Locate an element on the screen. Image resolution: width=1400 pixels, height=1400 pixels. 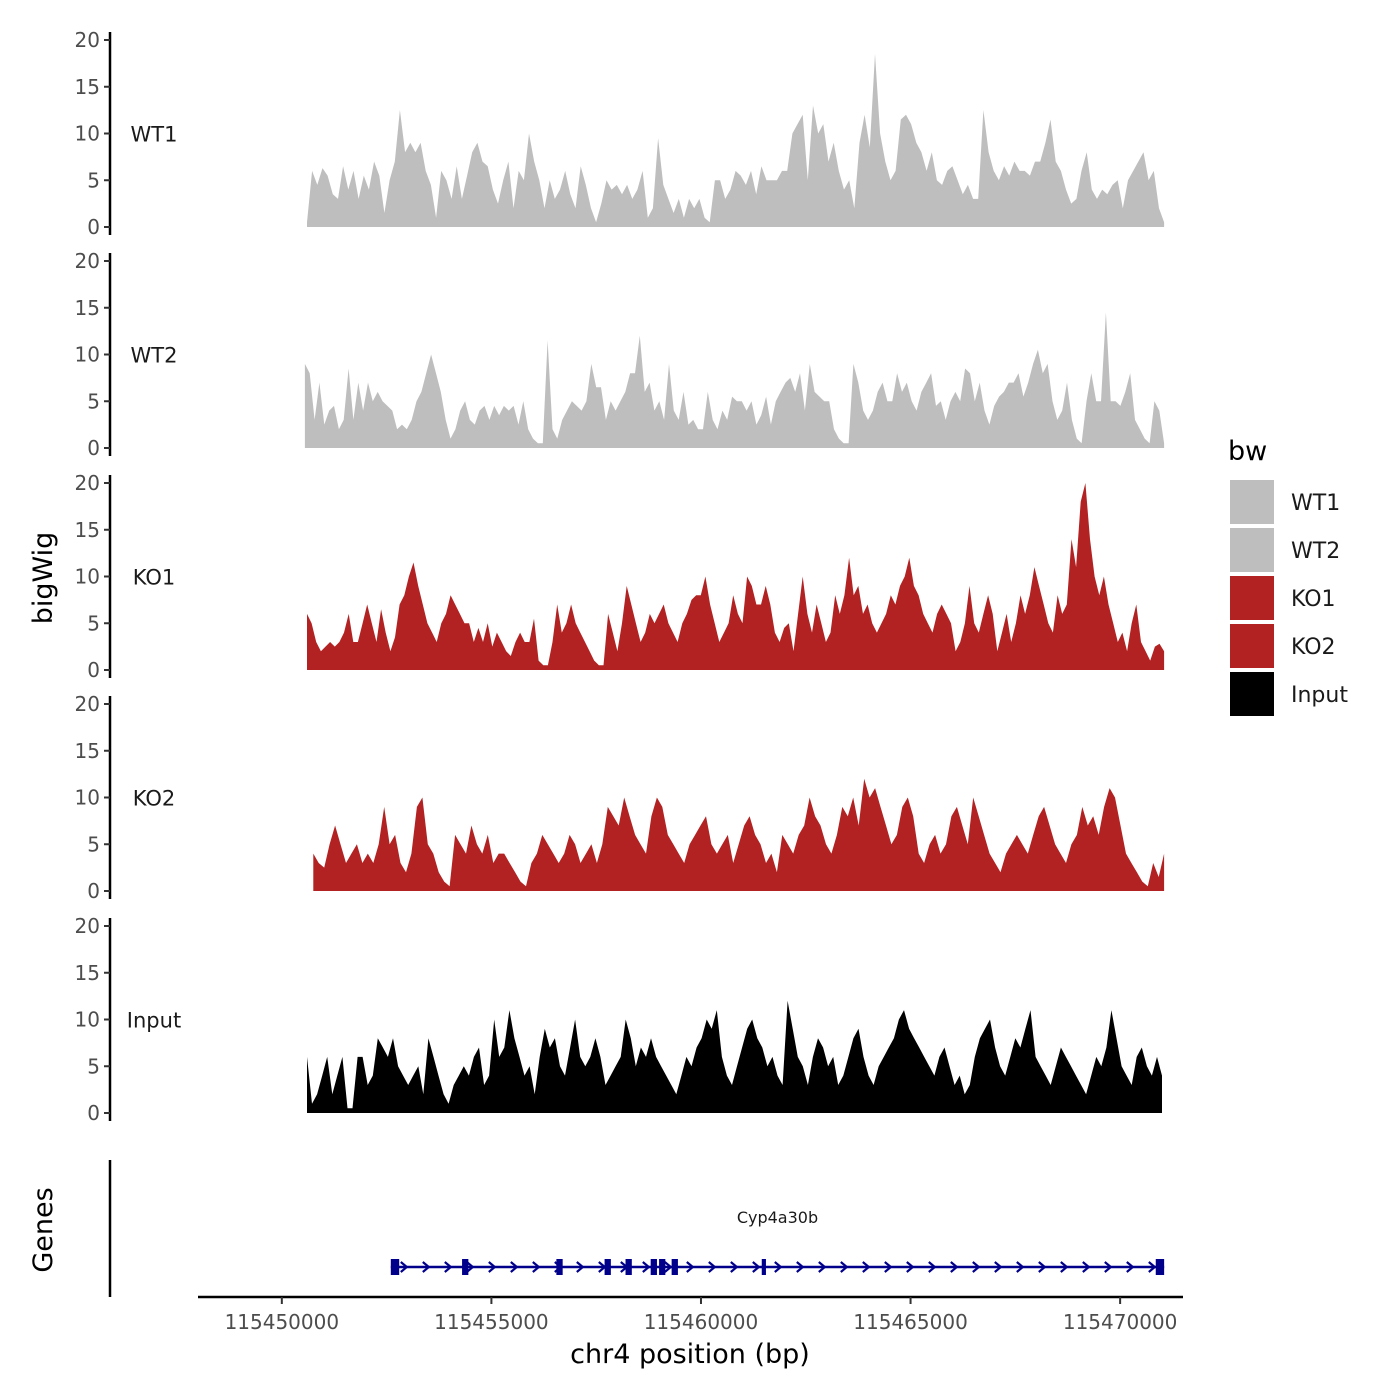
legend-entry-ko2: KO2 is located at coordinates (1283, 646).